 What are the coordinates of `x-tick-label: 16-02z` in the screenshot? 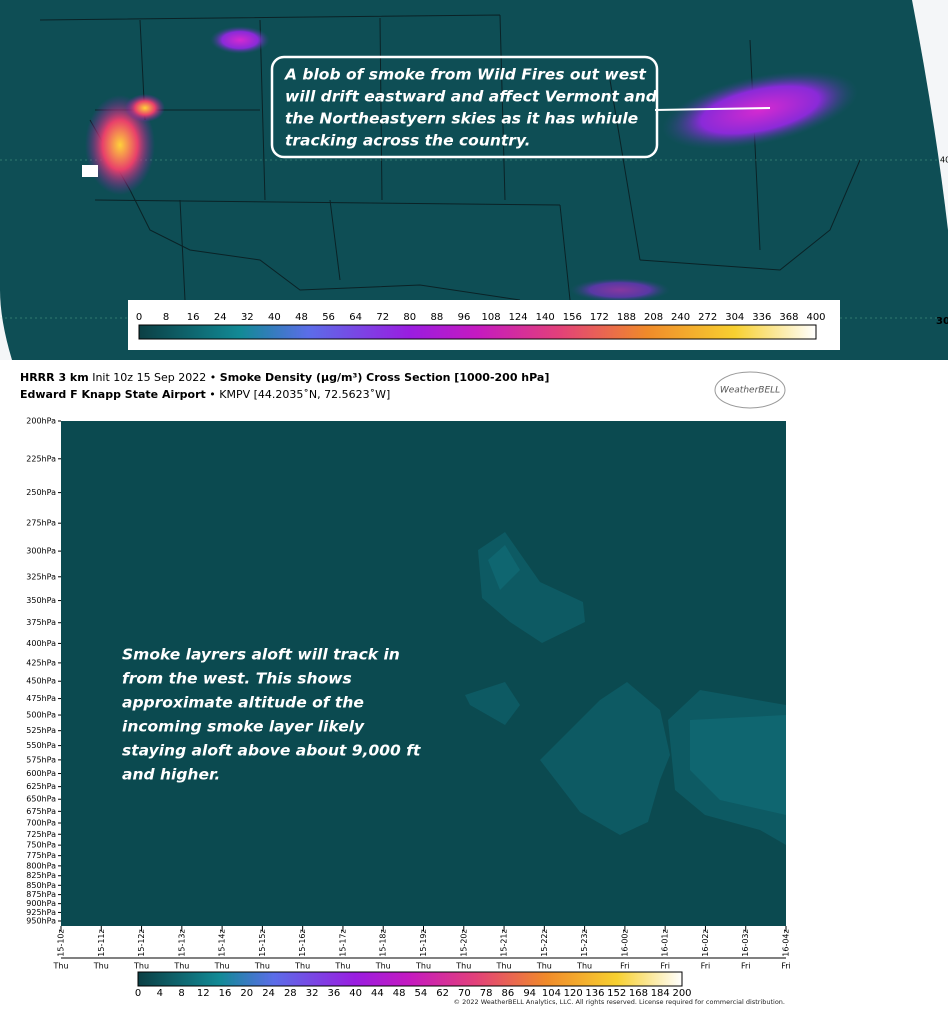 It's located at (705, 942).